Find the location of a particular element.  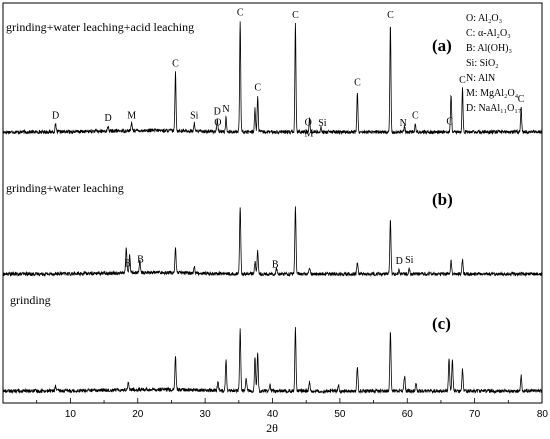

legend-entry-m: M: MgAl₂O₄ is located at coordinates (492, 93).